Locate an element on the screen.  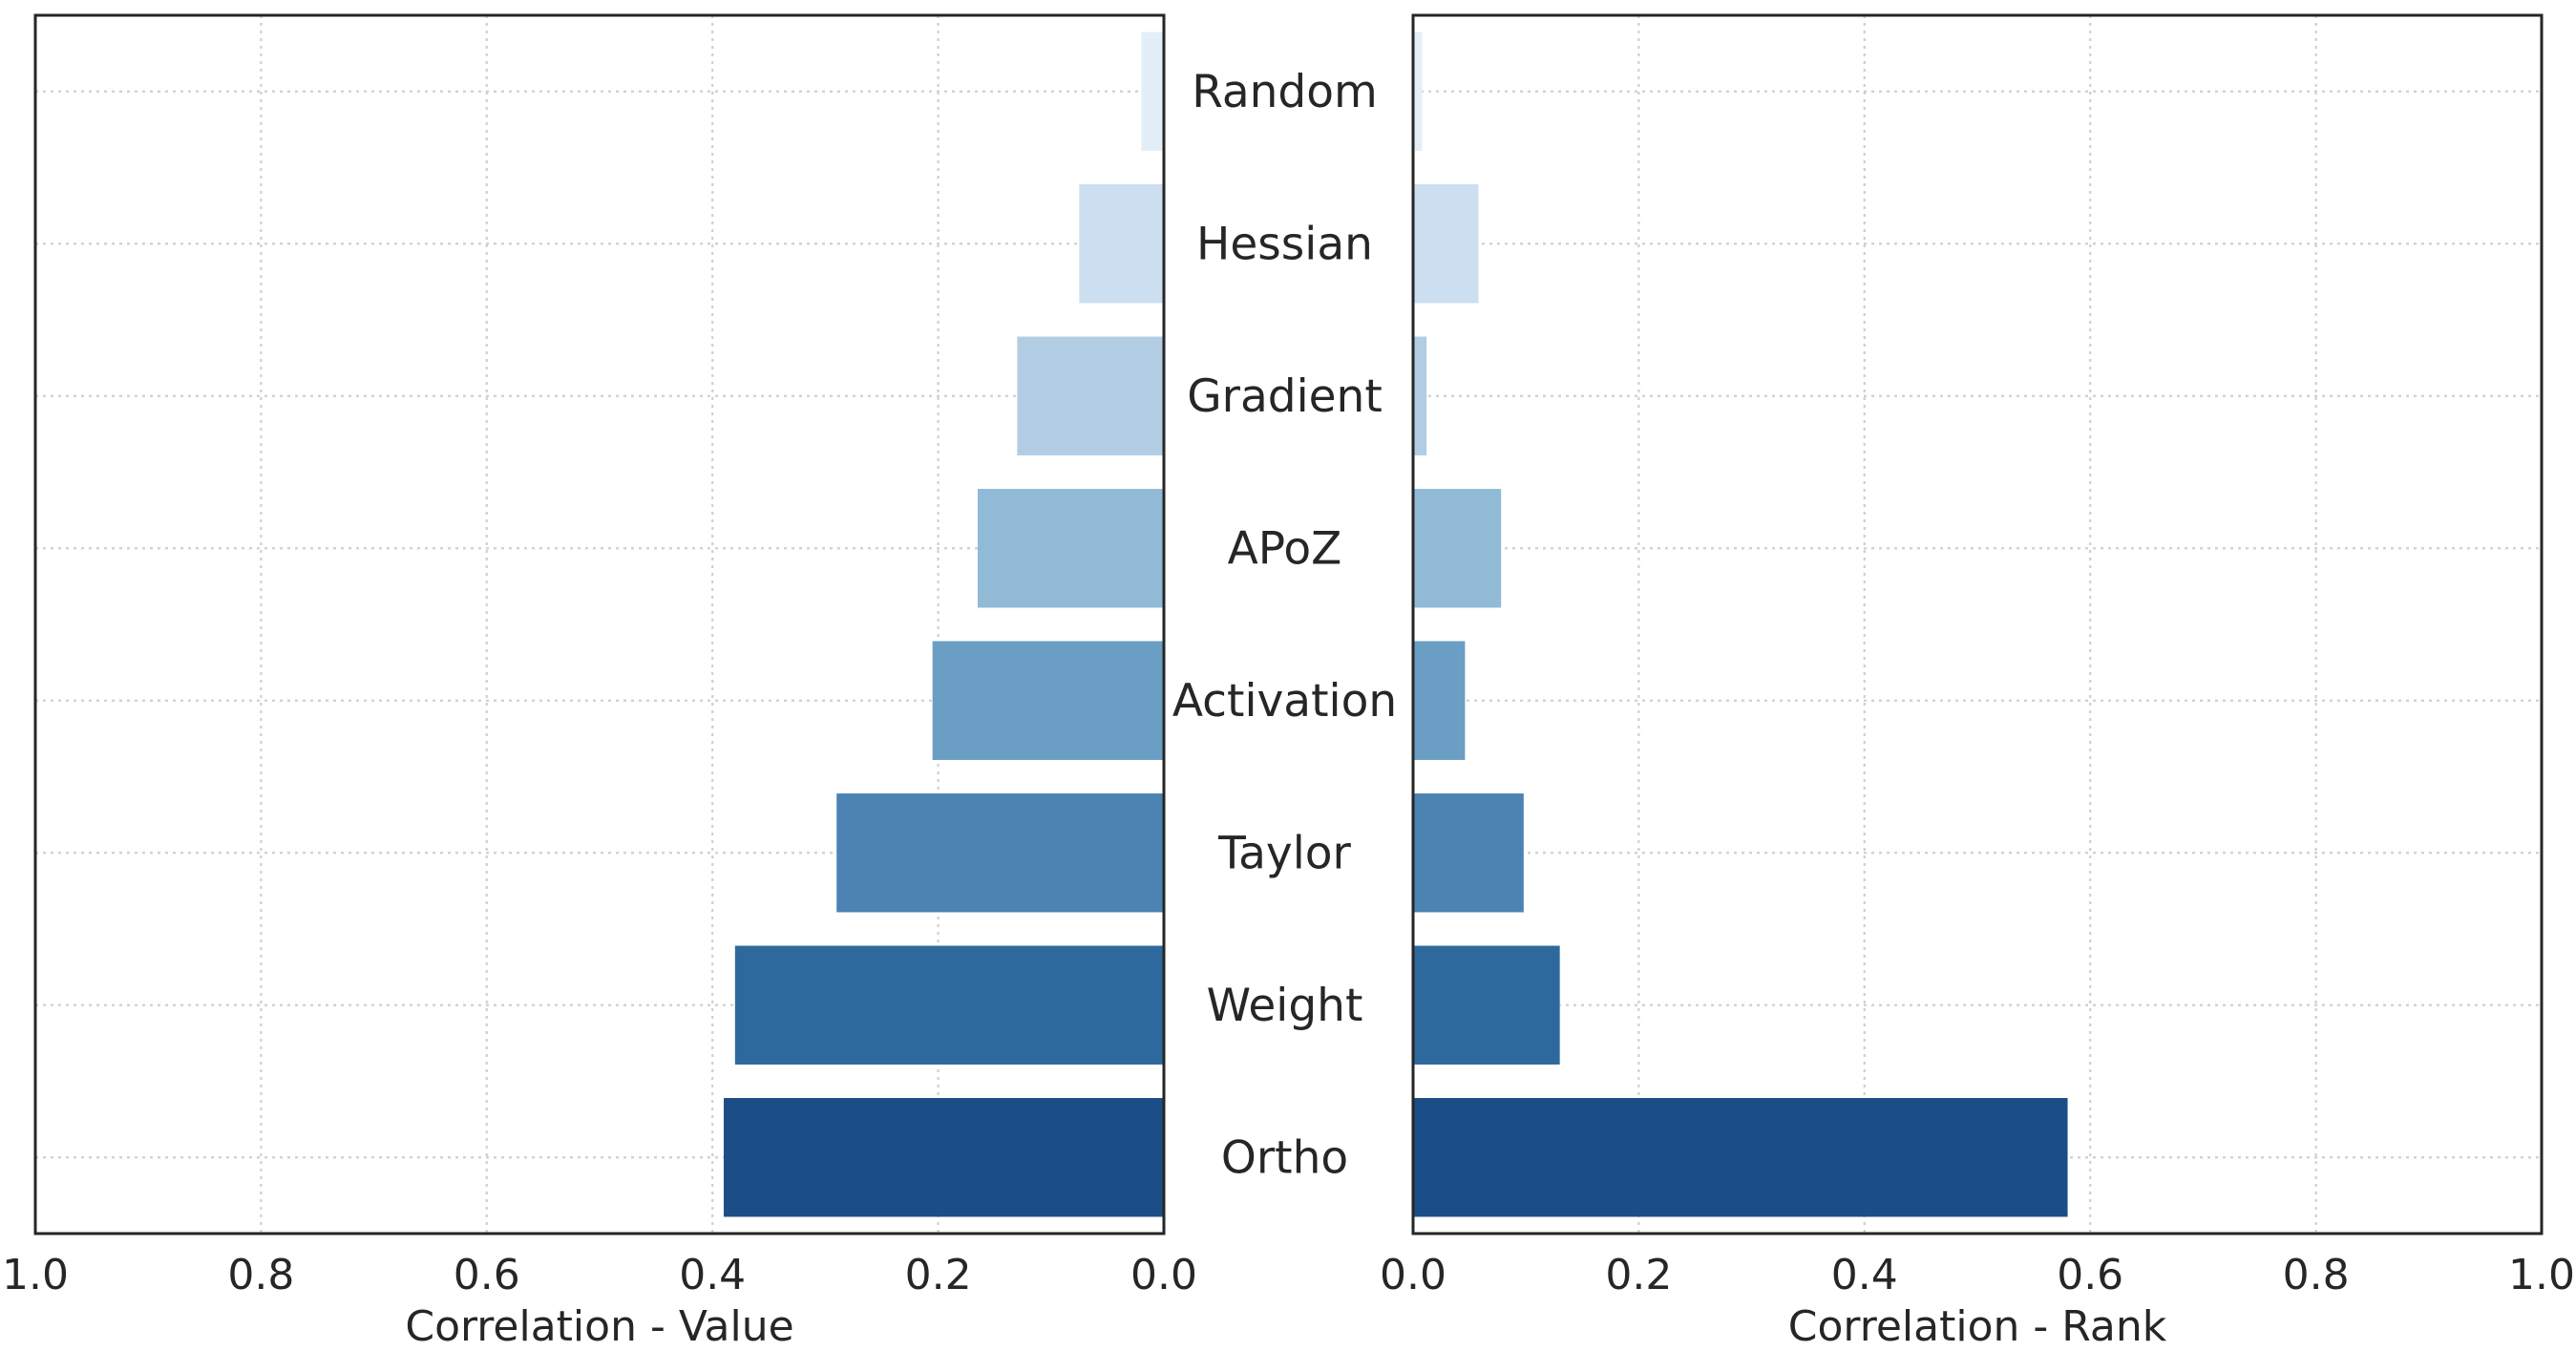
category-label: Gradient is located at coordinates (1285, 396).